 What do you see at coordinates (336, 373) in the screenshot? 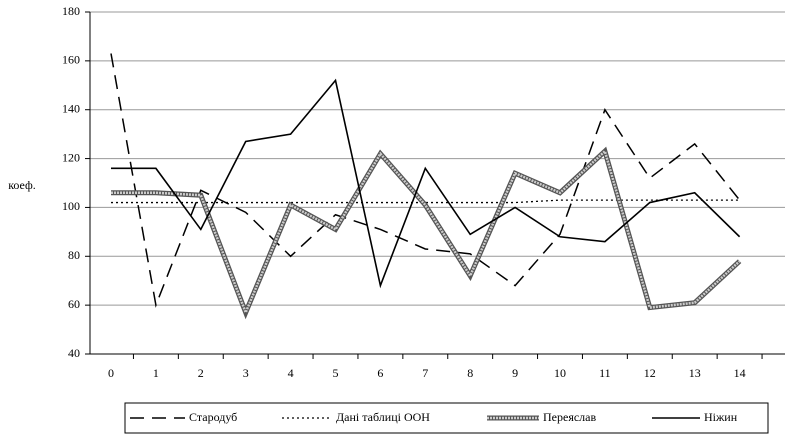
I see `x-tick-label: 5` at bounding box center [336, 373].